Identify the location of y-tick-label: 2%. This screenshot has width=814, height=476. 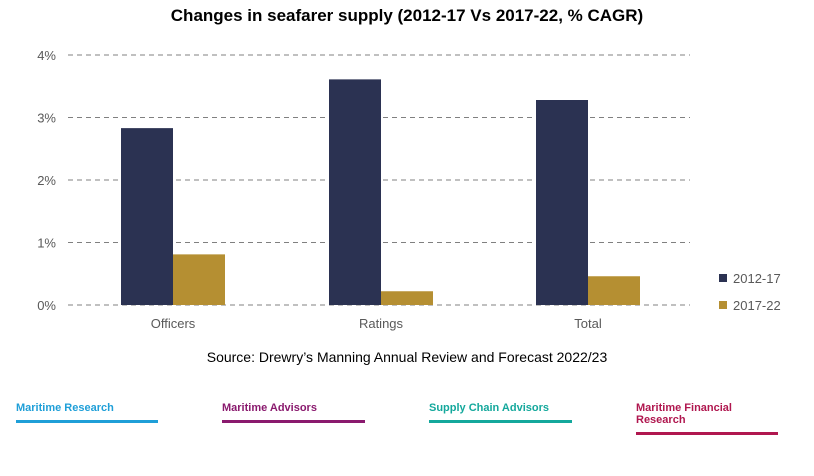
(46, 180).